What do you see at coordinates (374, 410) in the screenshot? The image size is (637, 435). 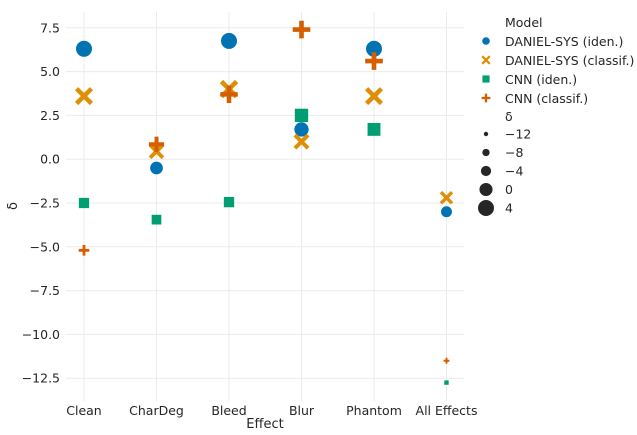 I see `x-tick-label: Phantom` at bounding box center [374, 410].